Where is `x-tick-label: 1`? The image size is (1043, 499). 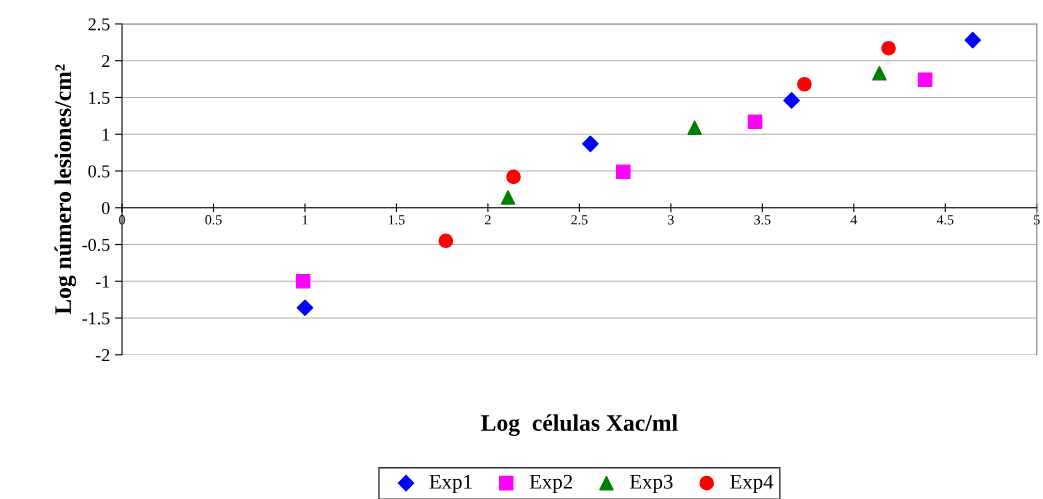
x-tick-label: 1 is located at coordinates (305, 220).